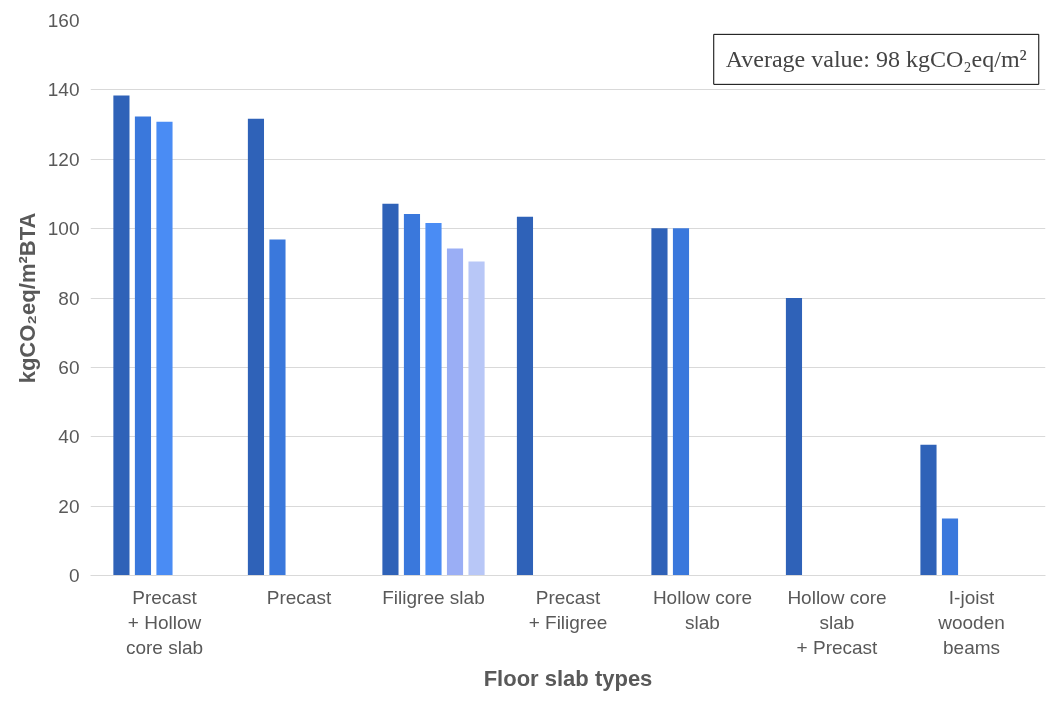 This screenshot has height=702, width=1061. Describe the element at coordinates (837, 622) in the screenshot. I see `x-tick-label: Hollow core slab + Precast` at that location.